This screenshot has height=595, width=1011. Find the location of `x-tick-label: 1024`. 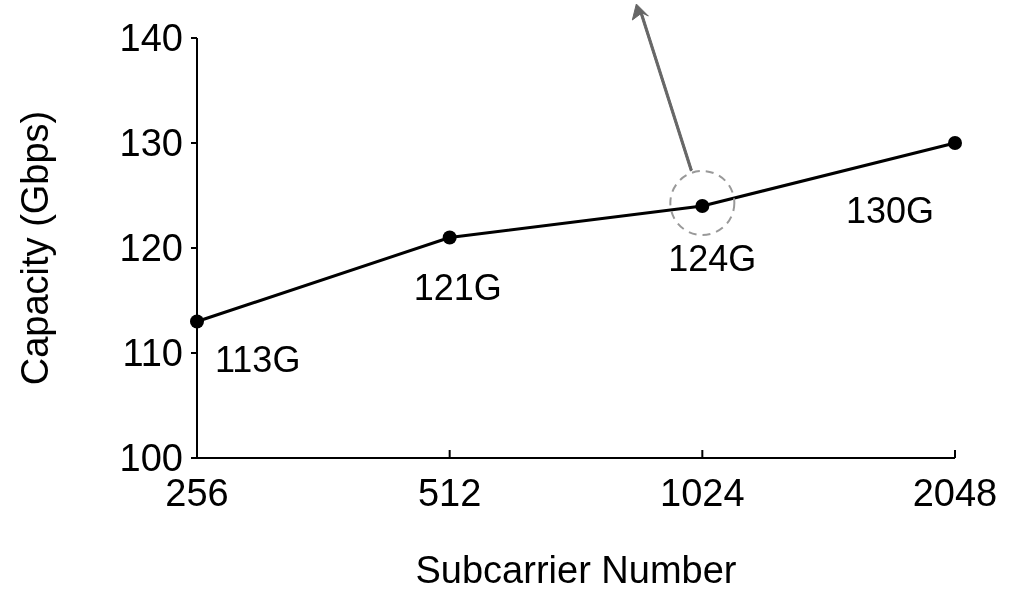

x-tick-label: 1024 is located at coordinates (702, 493).